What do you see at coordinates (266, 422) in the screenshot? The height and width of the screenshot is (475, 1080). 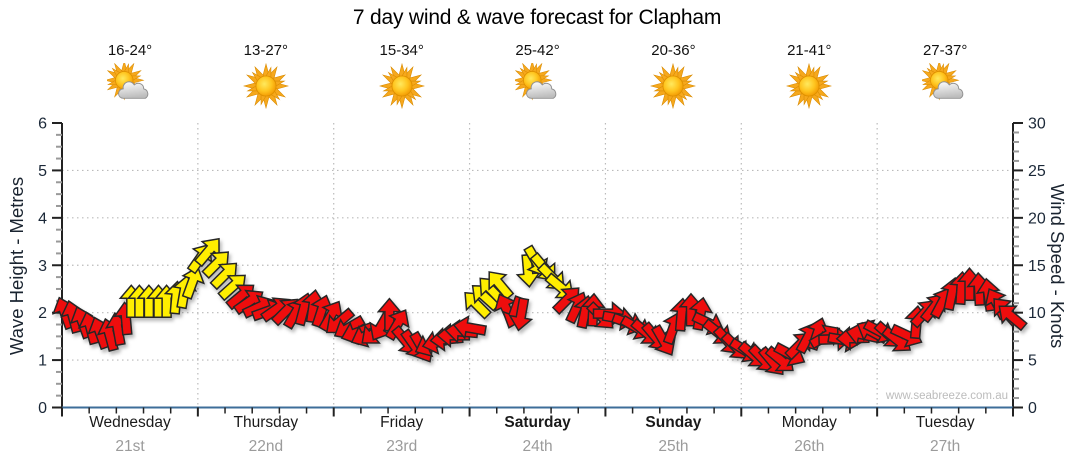 I see `day-name: Thursday` at bounding box center [266, 422].